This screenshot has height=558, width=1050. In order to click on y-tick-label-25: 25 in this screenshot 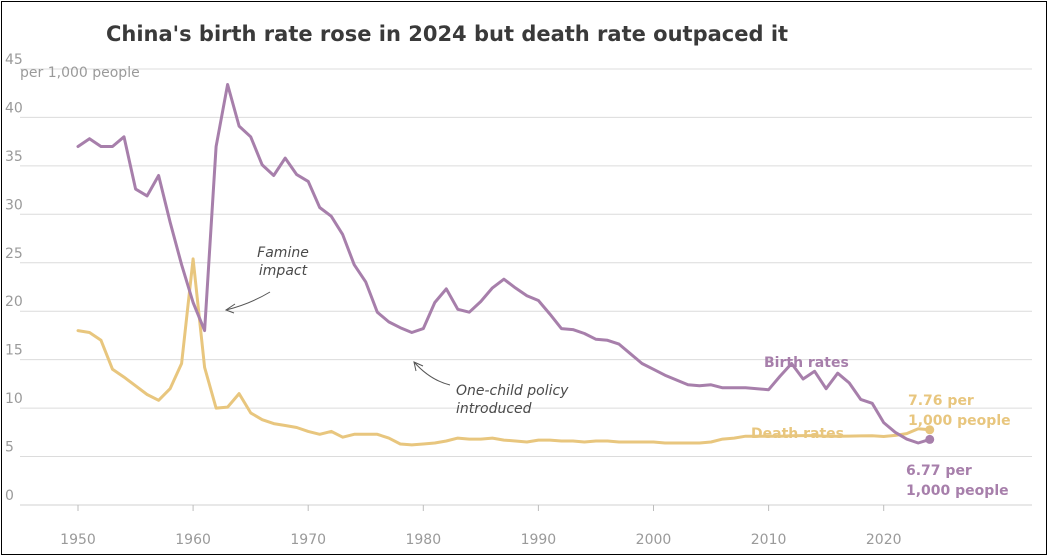, I will do `click(14, 254)`.